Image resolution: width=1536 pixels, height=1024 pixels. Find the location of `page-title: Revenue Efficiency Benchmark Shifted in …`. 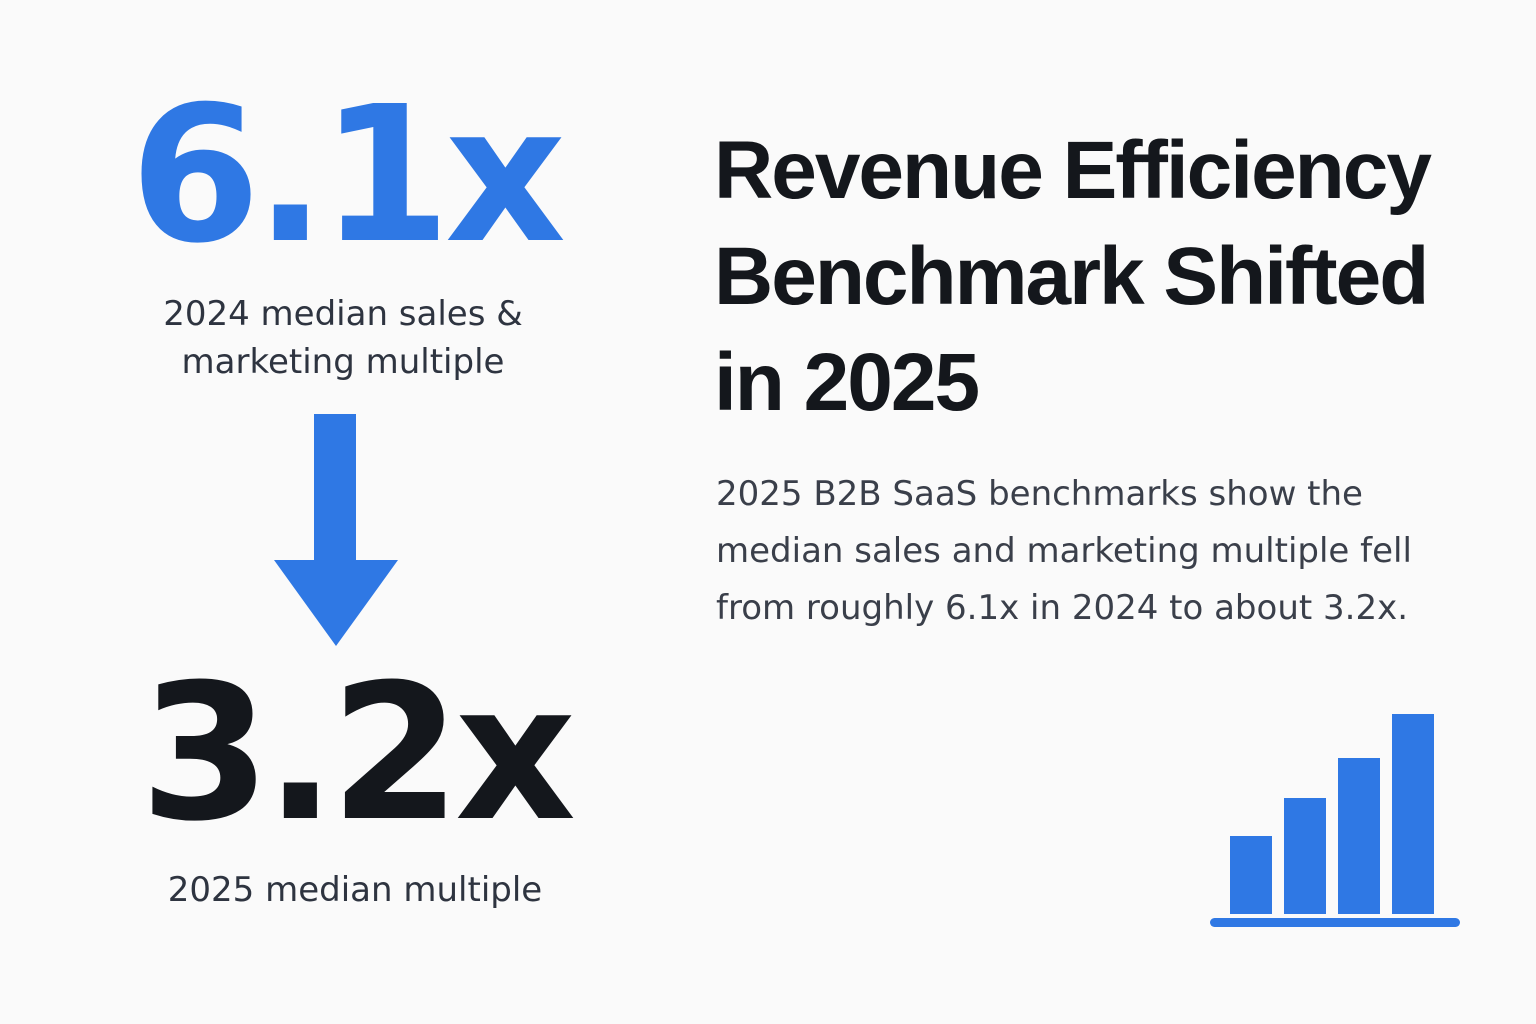

page-title: Revenue Efficiency Benchmark Shifted in … is located at coordinates (1073, 276).